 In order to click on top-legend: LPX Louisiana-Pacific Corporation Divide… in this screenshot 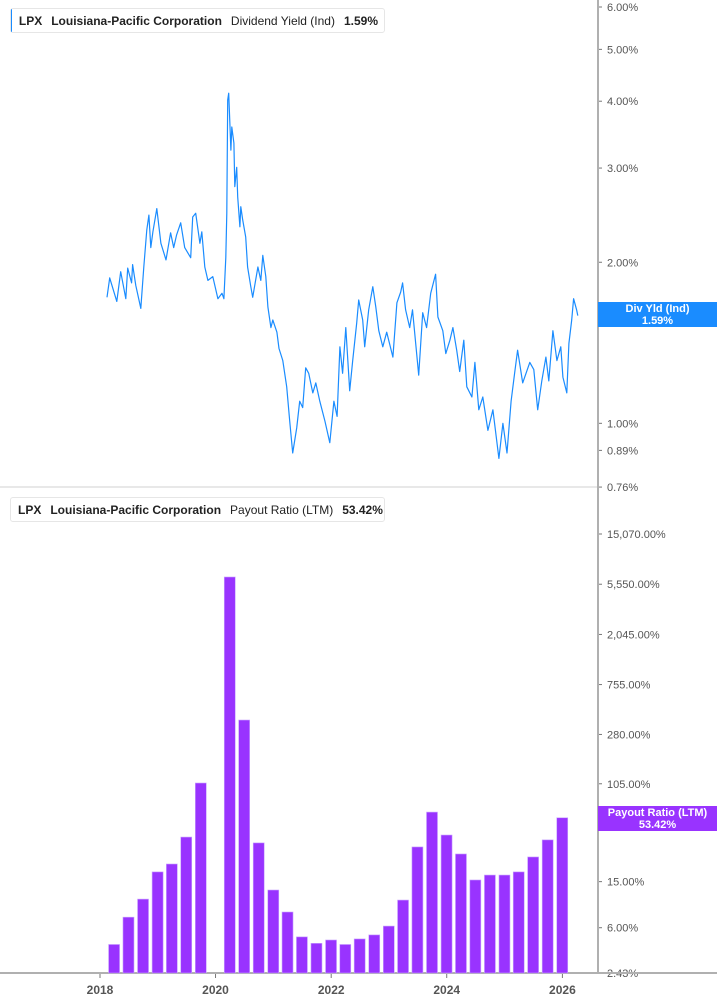, I will do `click(197, 20)`.